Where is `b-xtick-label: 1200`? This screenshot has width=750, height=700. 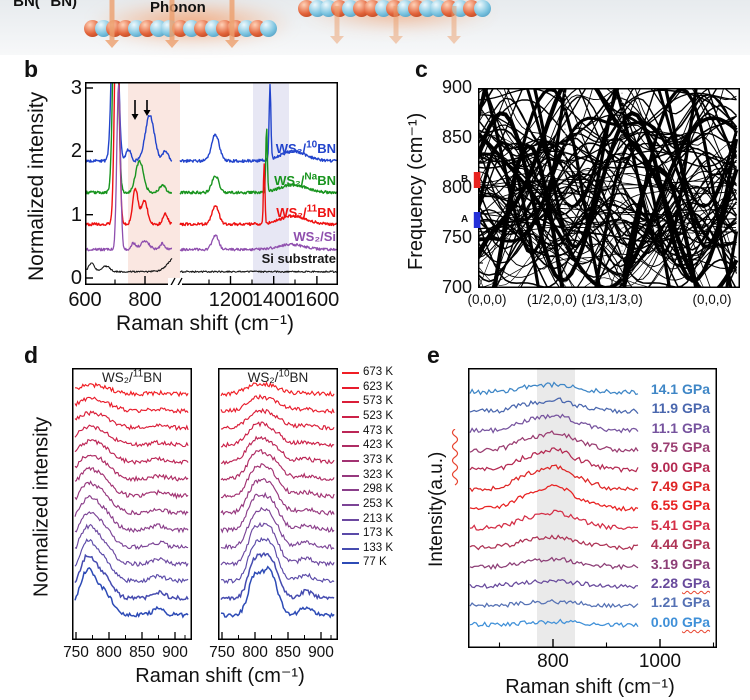
b-xtick-label: 1200 is located at coordinates (231, 300).